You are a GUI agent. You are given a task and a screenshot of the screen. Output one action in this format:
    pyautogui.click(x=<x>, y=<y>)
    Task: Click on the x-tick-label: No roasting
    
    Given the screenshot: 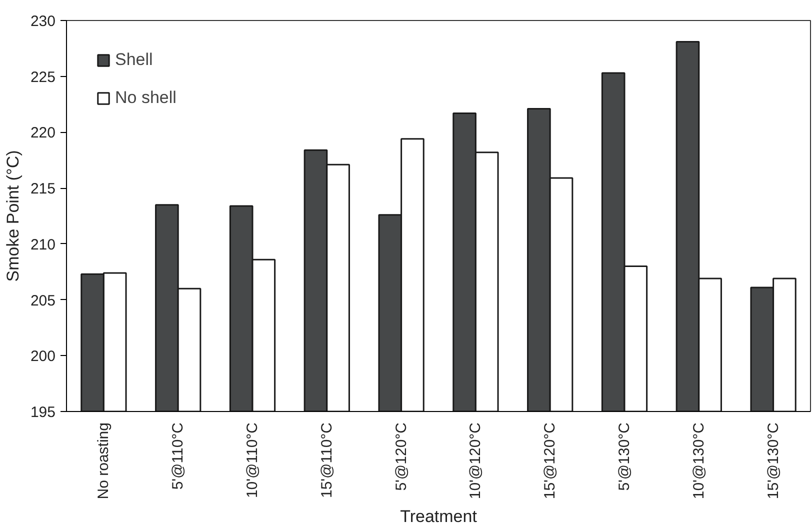 What is the action you would take?
    pyautogui.click(x=103, y=461)
    